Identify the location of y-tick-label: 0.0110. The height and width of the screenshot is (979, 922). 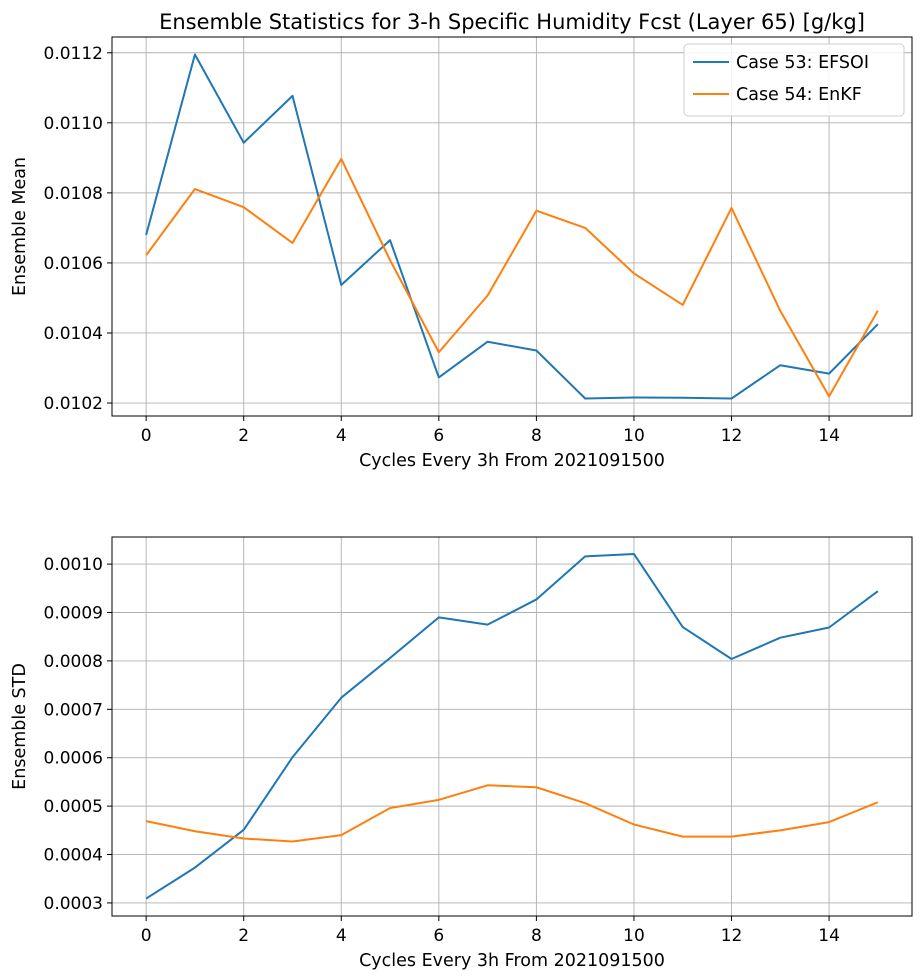
(73, 124).